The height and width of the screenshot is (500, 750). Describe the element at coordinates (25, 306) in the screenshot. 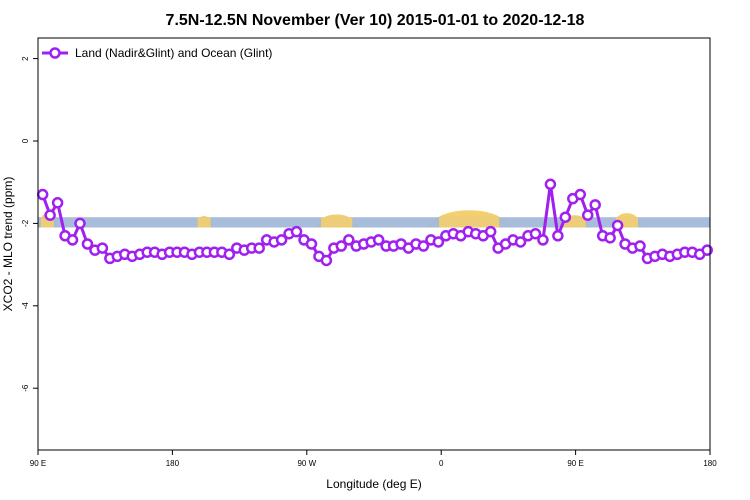

I see `y-tick-label-3: -4` at that location.